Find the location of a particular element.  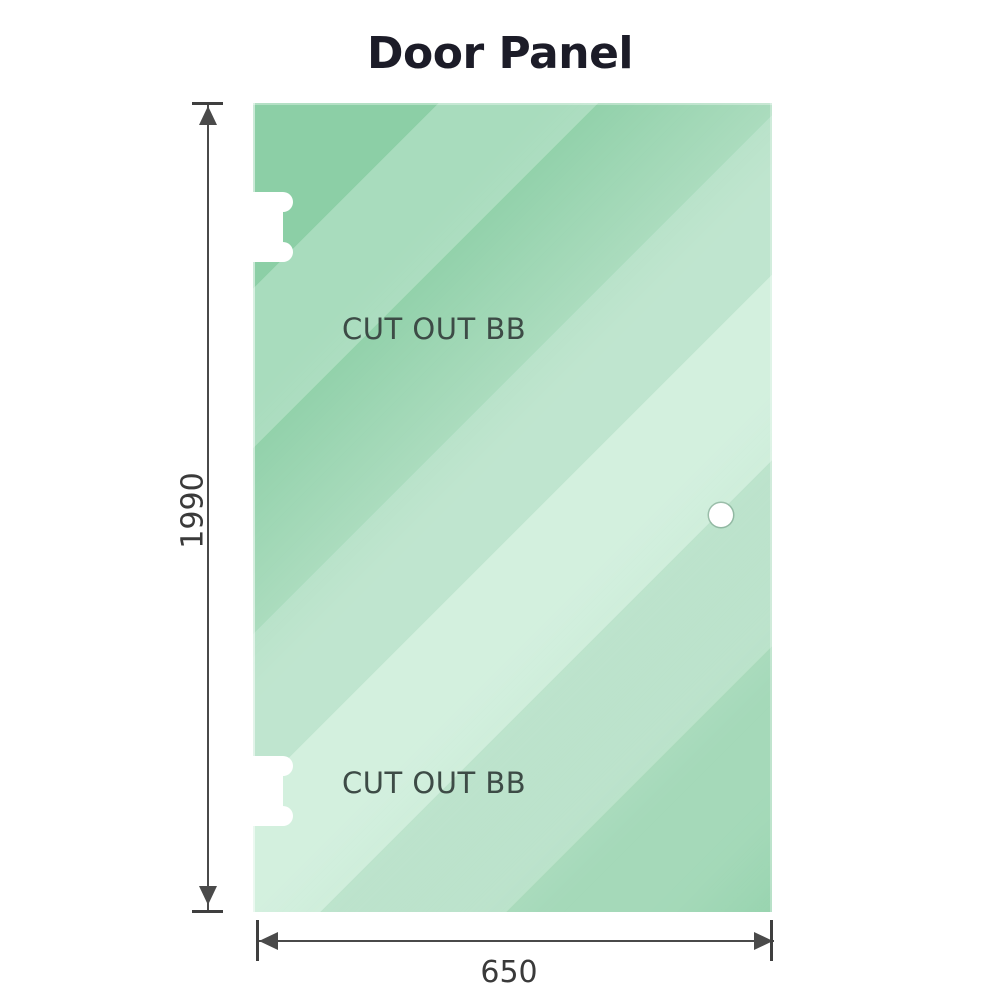

width-dimension-line is located at coordinates (516, 941).